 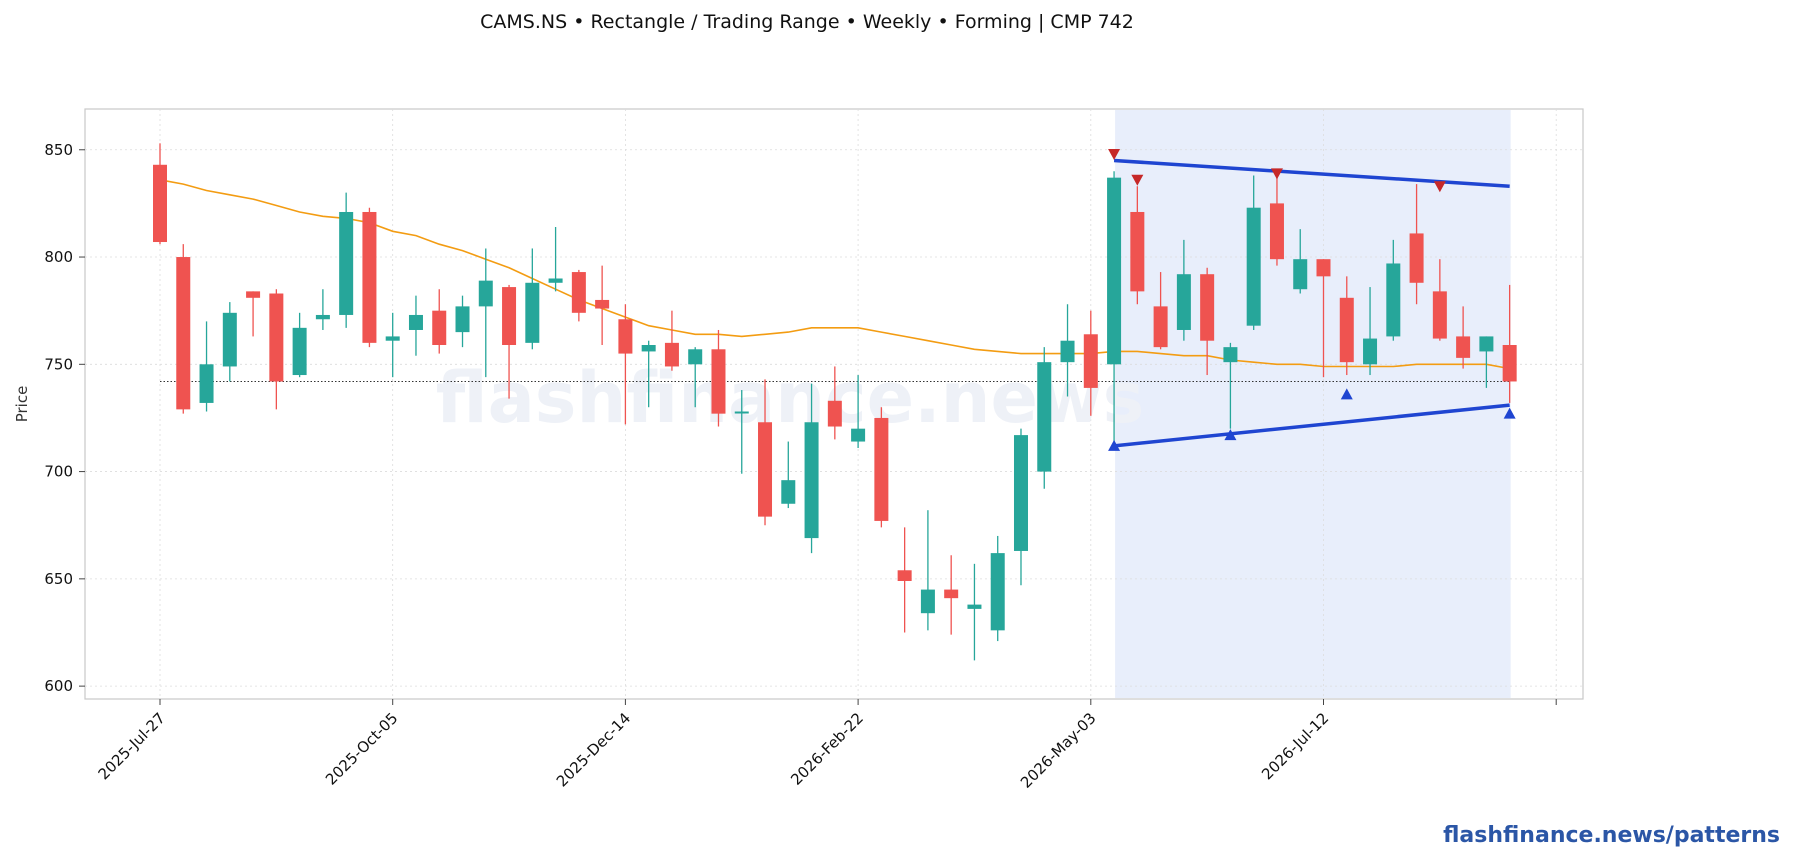 I want to click on y-tick-label: 600, so click(x=58, y=686).